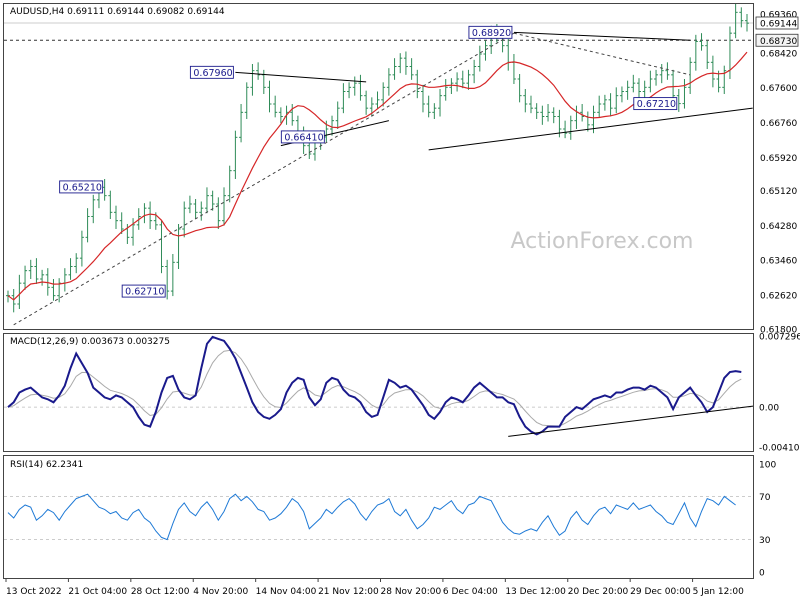 This screenshot has height=604, width=800. I want to click on macd-y-tick-label: 0.007296, so click(779, 337).